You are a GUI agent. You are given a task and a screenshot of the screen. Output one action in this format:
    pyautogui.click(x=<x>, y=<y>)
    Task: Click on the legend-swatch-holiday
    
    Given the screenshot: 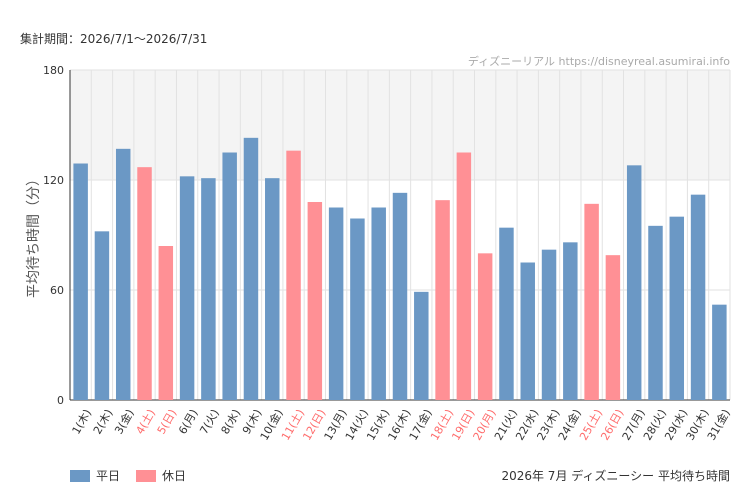 What is the action you would take?
    pyautogui.click(x=146, y=475)
    